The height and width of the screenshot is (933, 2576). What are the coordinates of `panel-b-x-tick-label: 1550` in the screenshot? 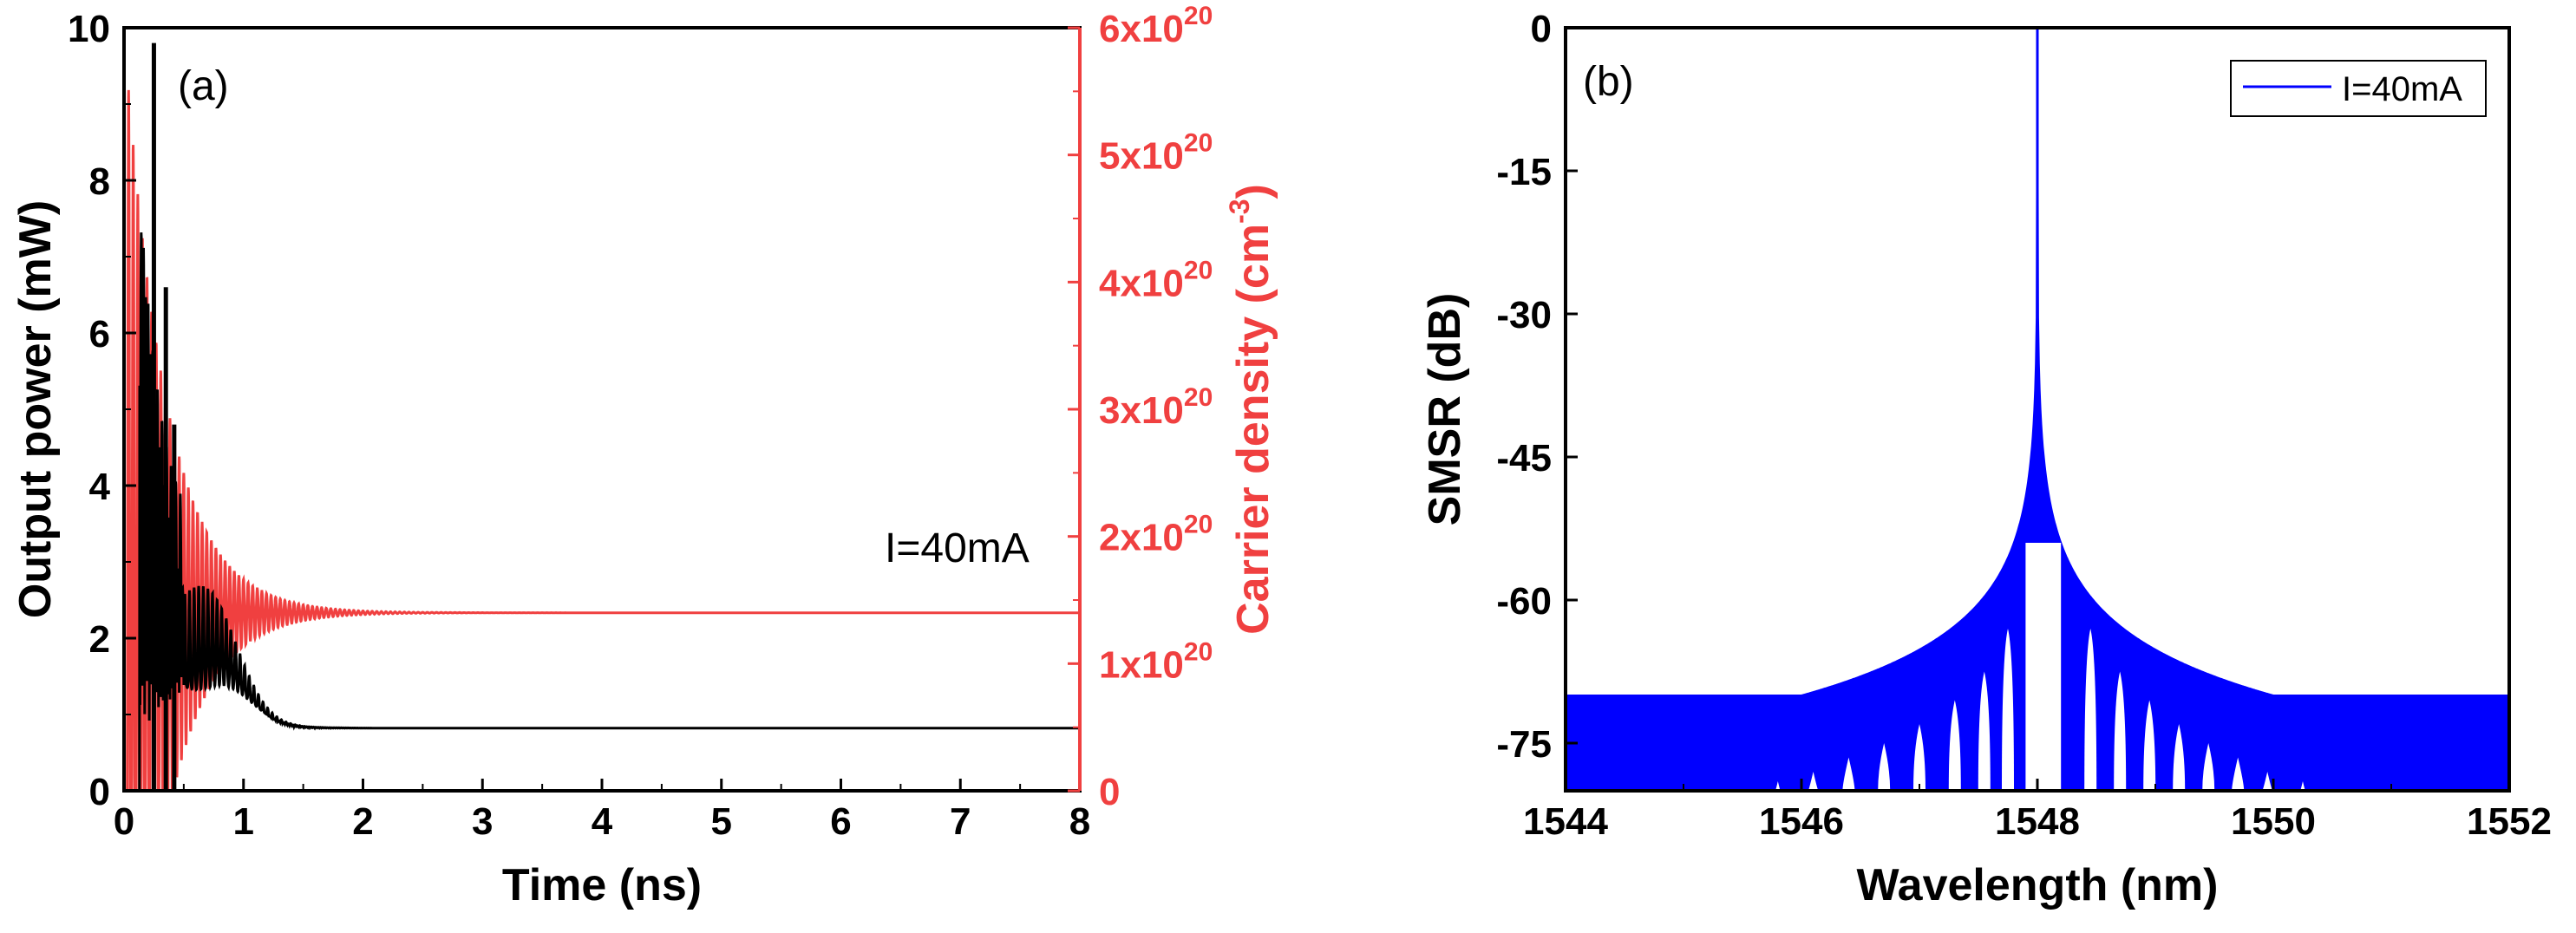 It's located at (2273, 821).